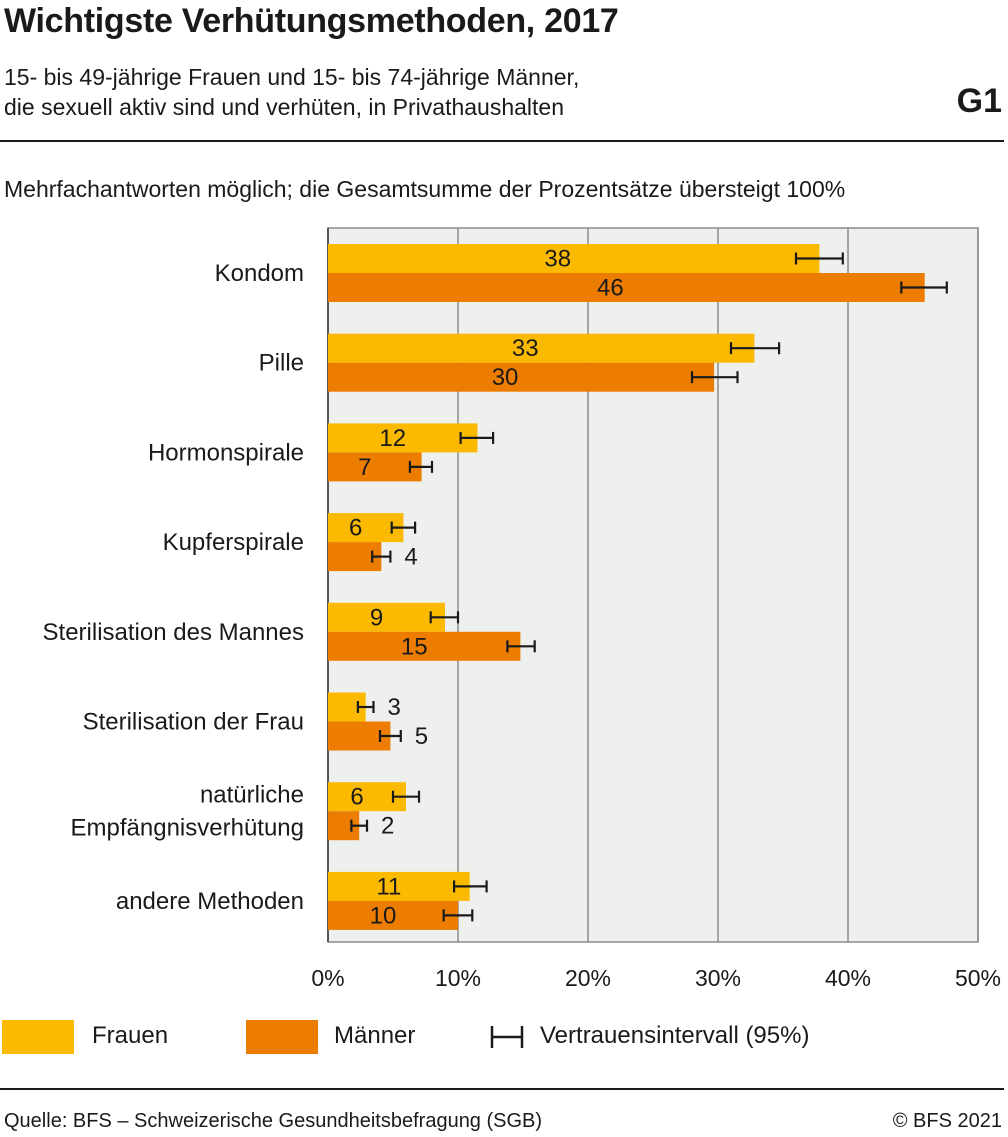 The width and height of the screenshot is (1008, 1137). What do you see at coordinates (502, 1089) in the screenshot?
I see `footer-divider` at bounding box center [502, 1089].